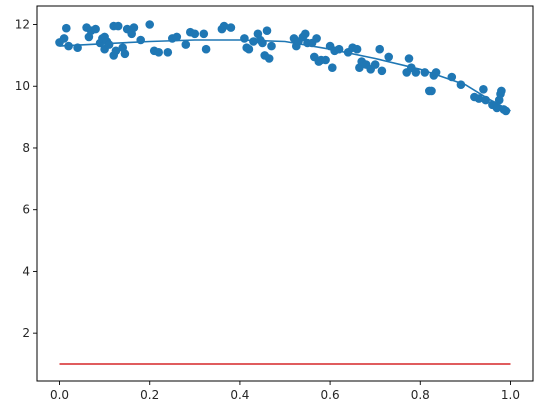  Describe the element at coordinates (26, 271) in the screenshot. I see `y-tick-label: 4` at that location.